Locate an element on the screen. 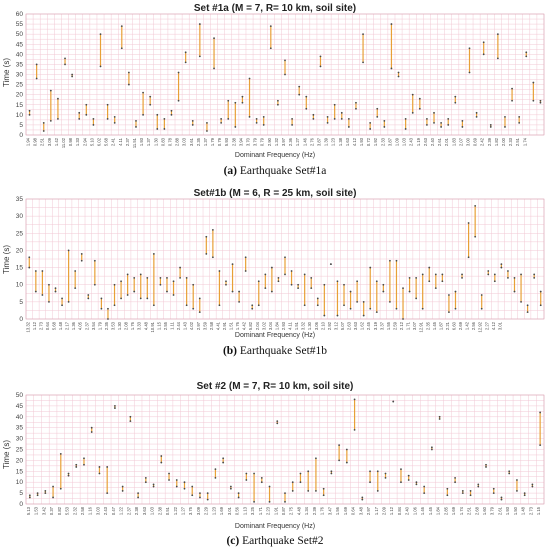  x-tick-label: 2.39 is located at coordinates (314, 510).